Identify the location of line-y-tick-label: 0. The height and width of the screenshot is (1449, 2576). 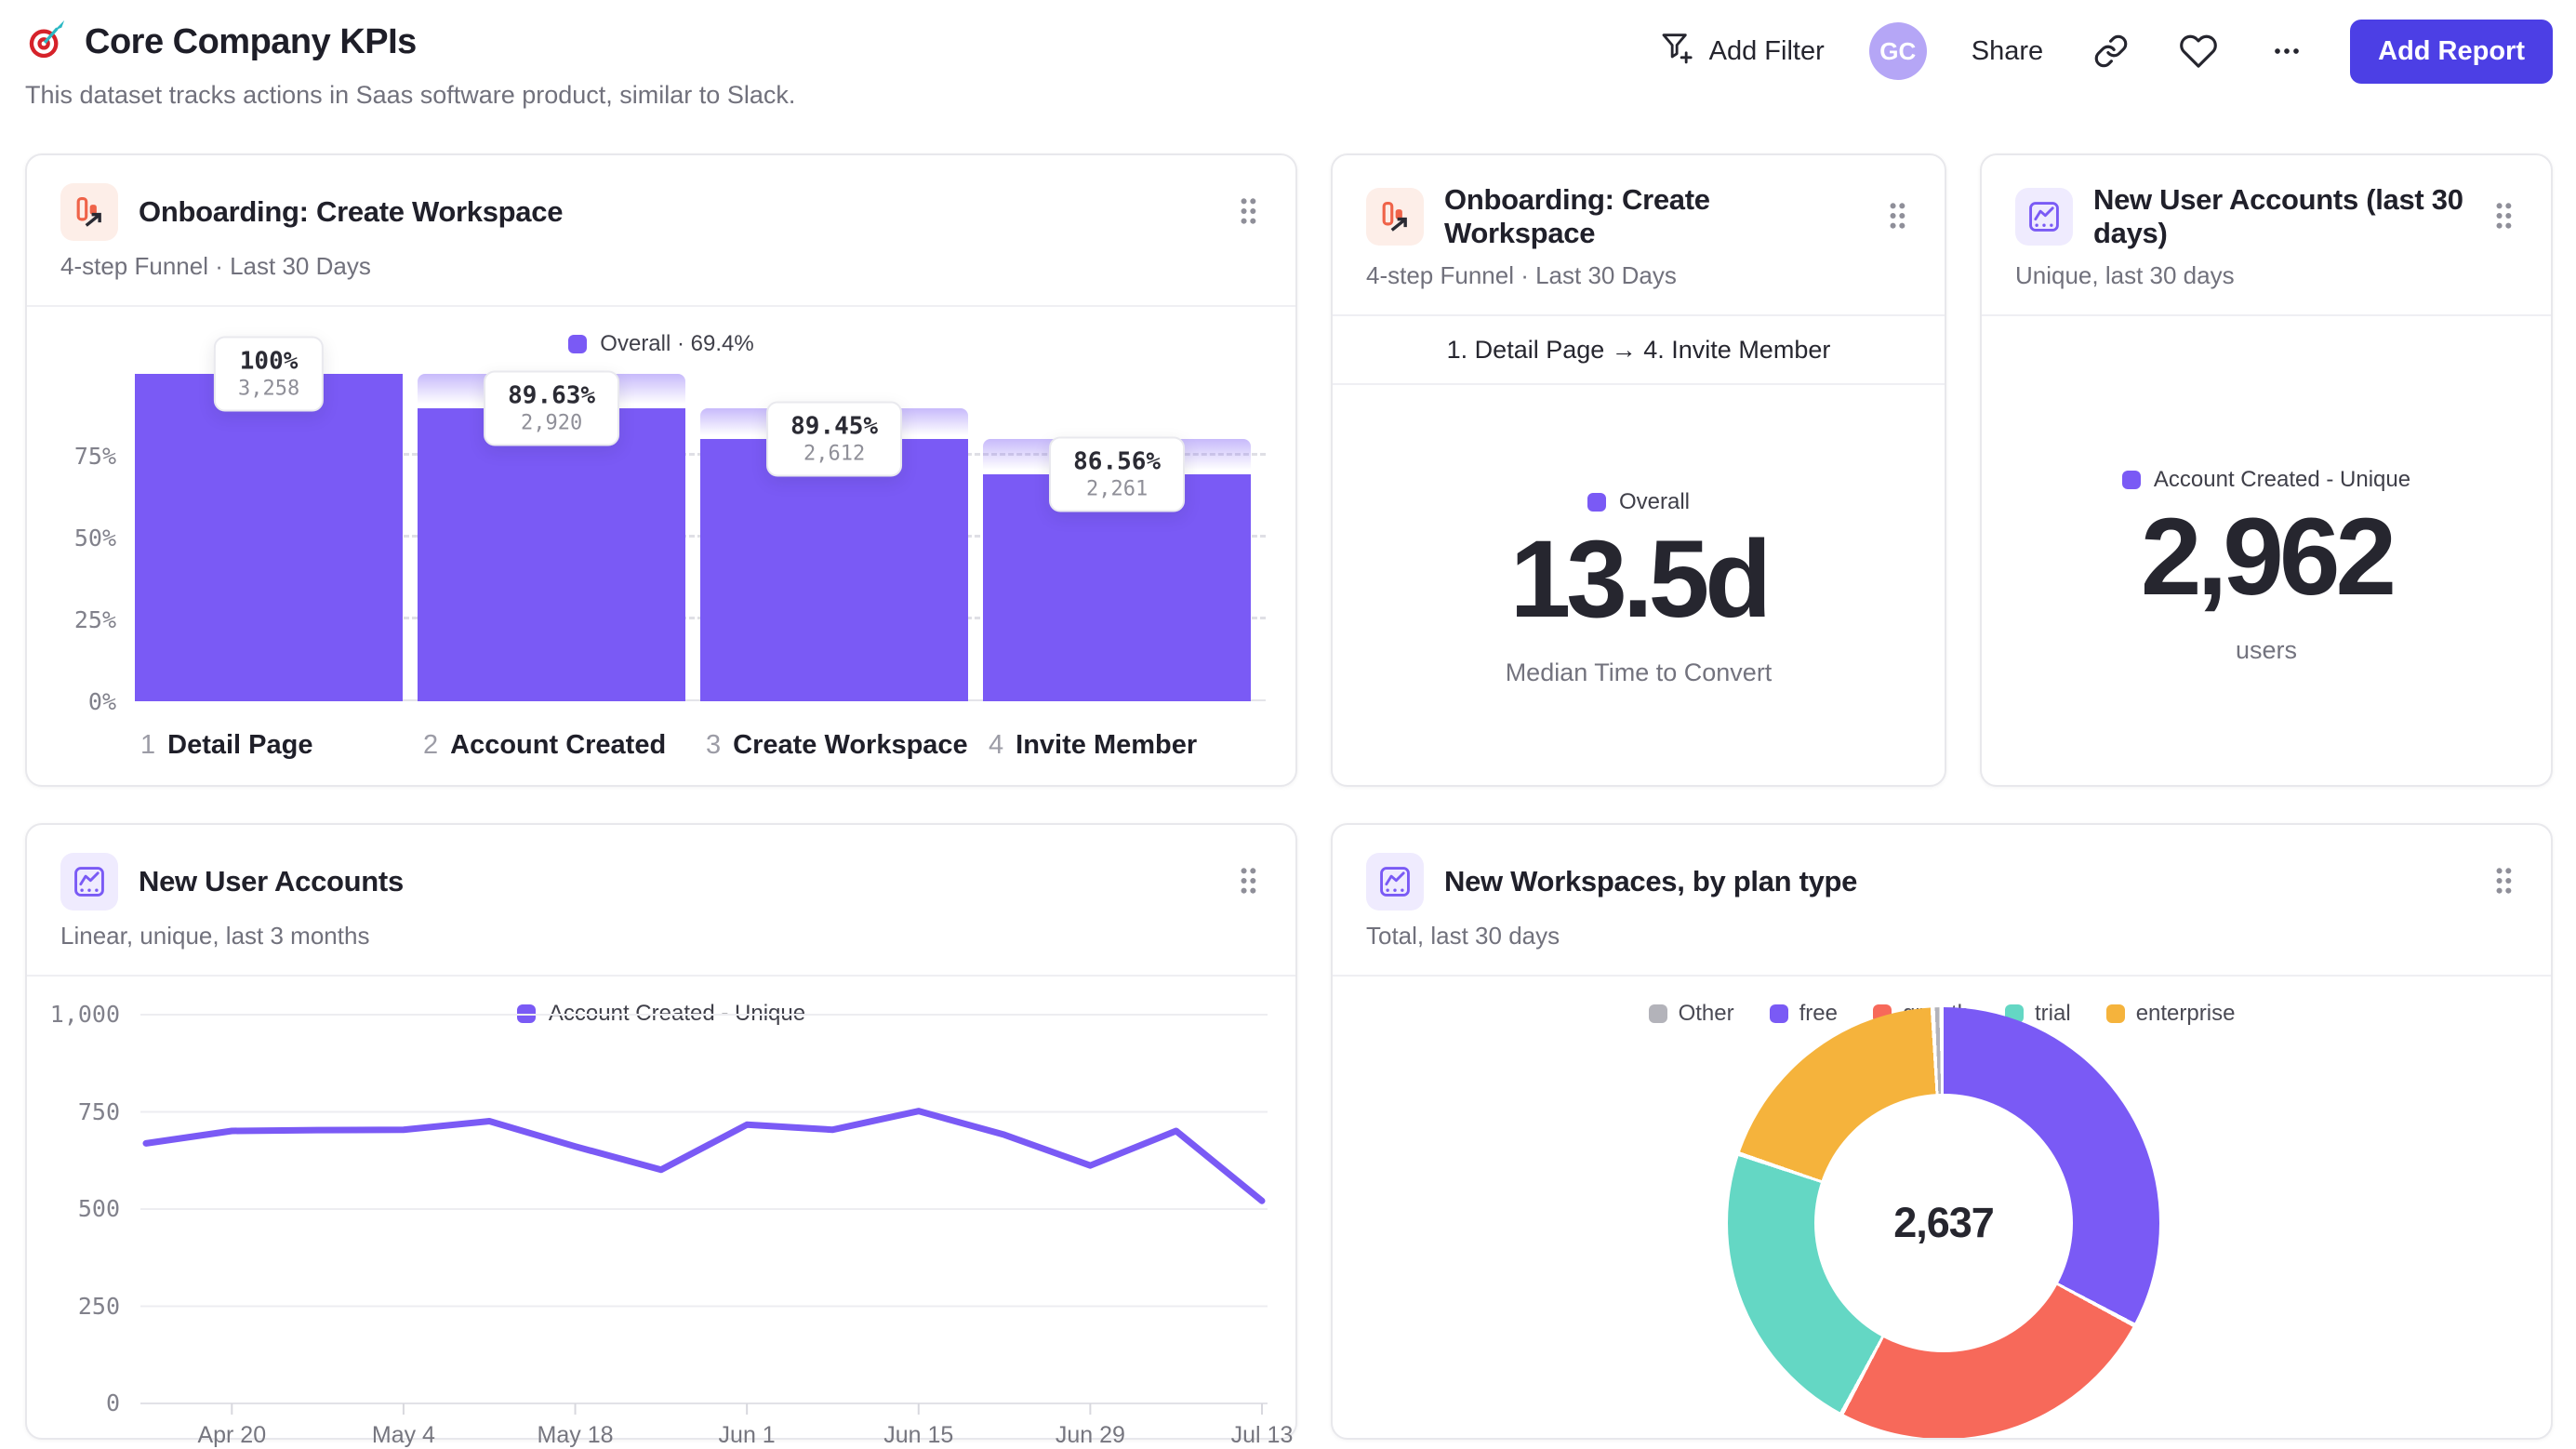
(112, 1402).